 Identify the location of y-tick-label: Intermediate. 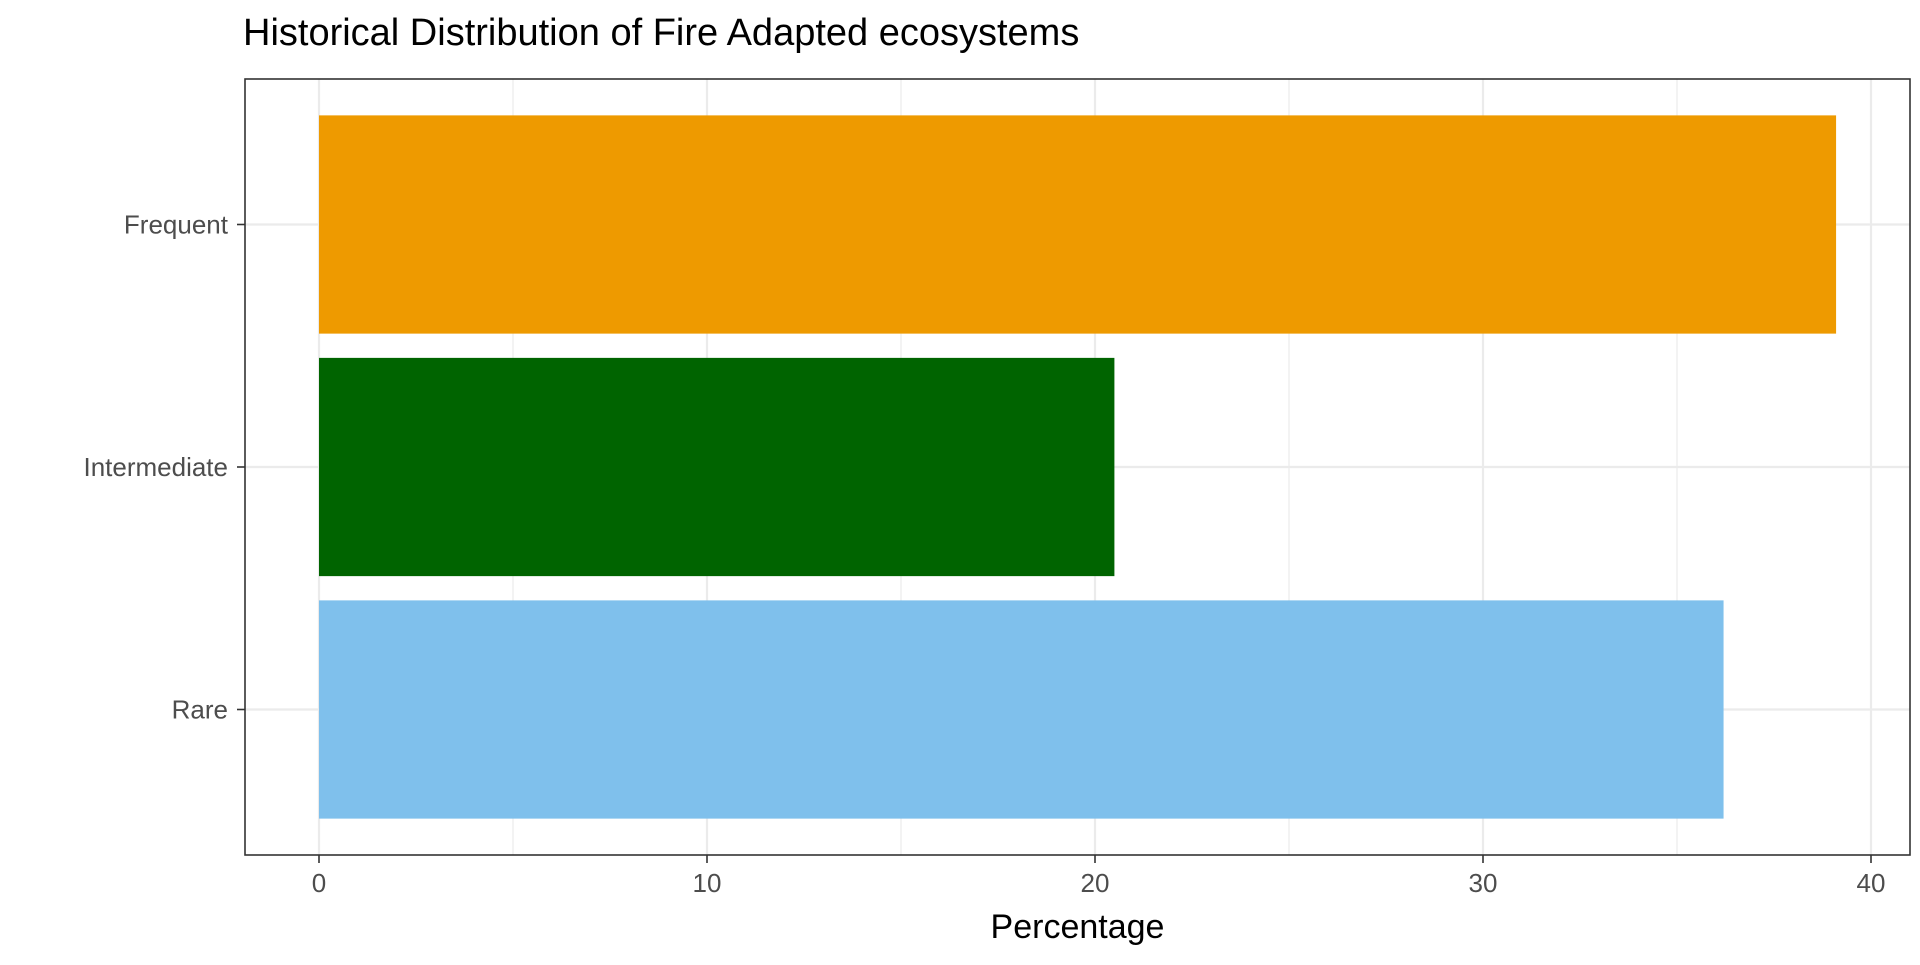
(155, 467).